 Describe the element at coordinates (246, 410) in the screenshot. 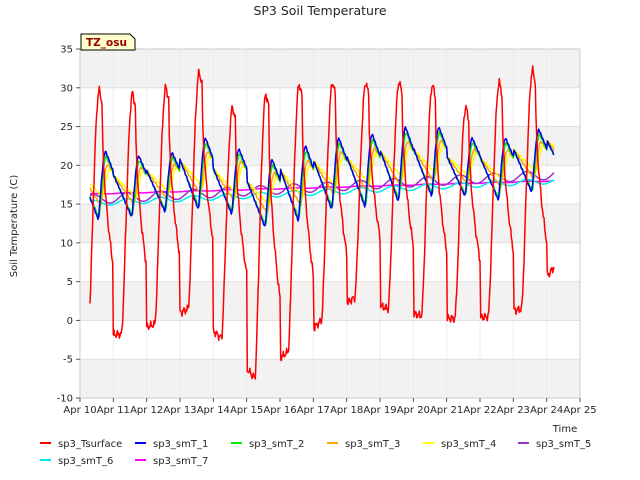

I see `x-tick-label: Apr 15` at that location.